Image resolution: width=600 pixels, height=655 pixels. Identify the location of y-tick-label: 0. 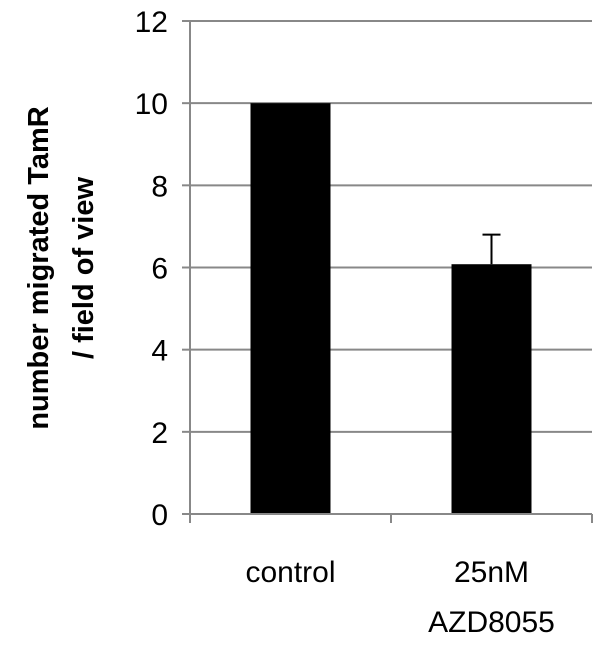
(159, 515).